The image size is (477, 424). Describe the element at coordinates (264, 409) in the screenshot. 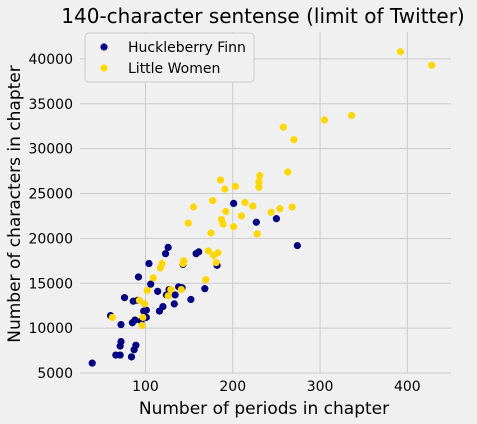

I see `x-axis-label: Number of periods in chapter` at that location.